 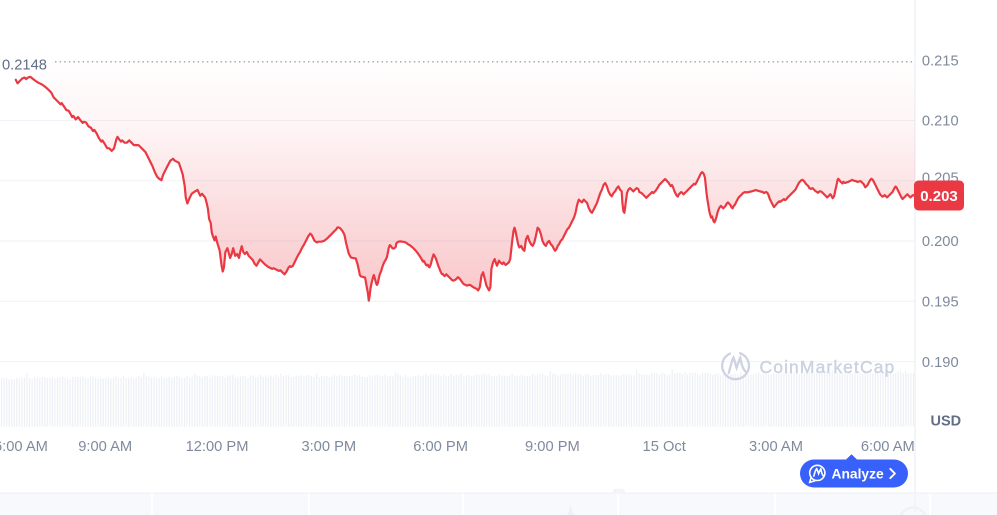 What do you see at coordinates (828, 367) in the screenshot?
I see `svg-text: CoinMarketCap` at bounding box center [828, 367].